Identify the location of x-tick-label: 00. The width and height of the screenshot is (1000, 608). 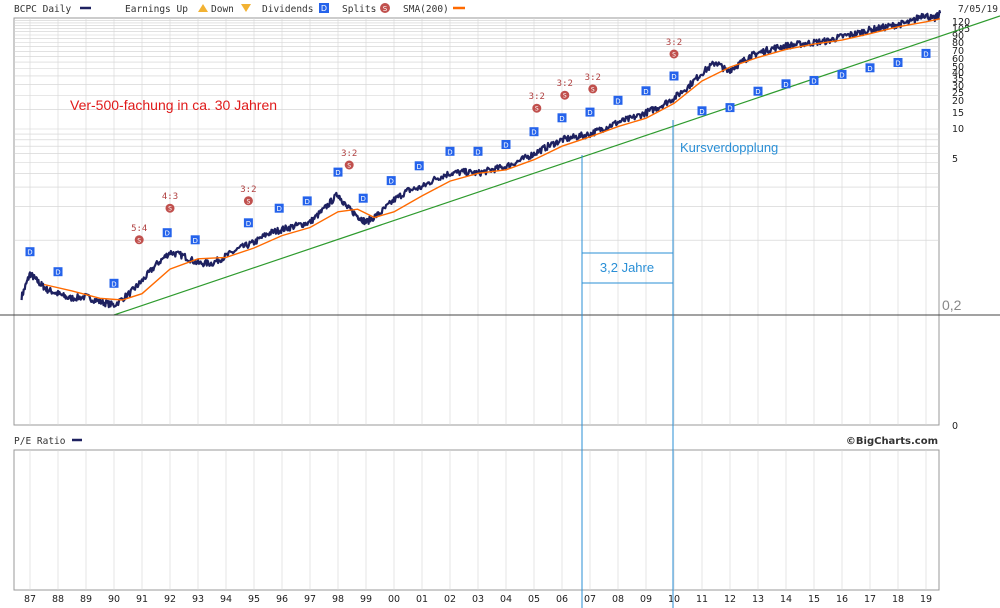
(394, 599).